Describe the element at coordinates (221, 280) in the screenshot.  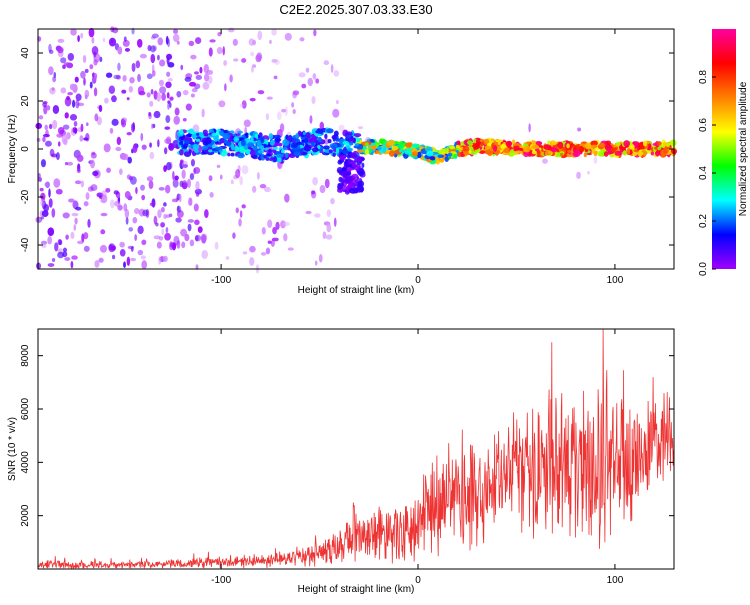
I see `x-tick-label: -100` at that location.